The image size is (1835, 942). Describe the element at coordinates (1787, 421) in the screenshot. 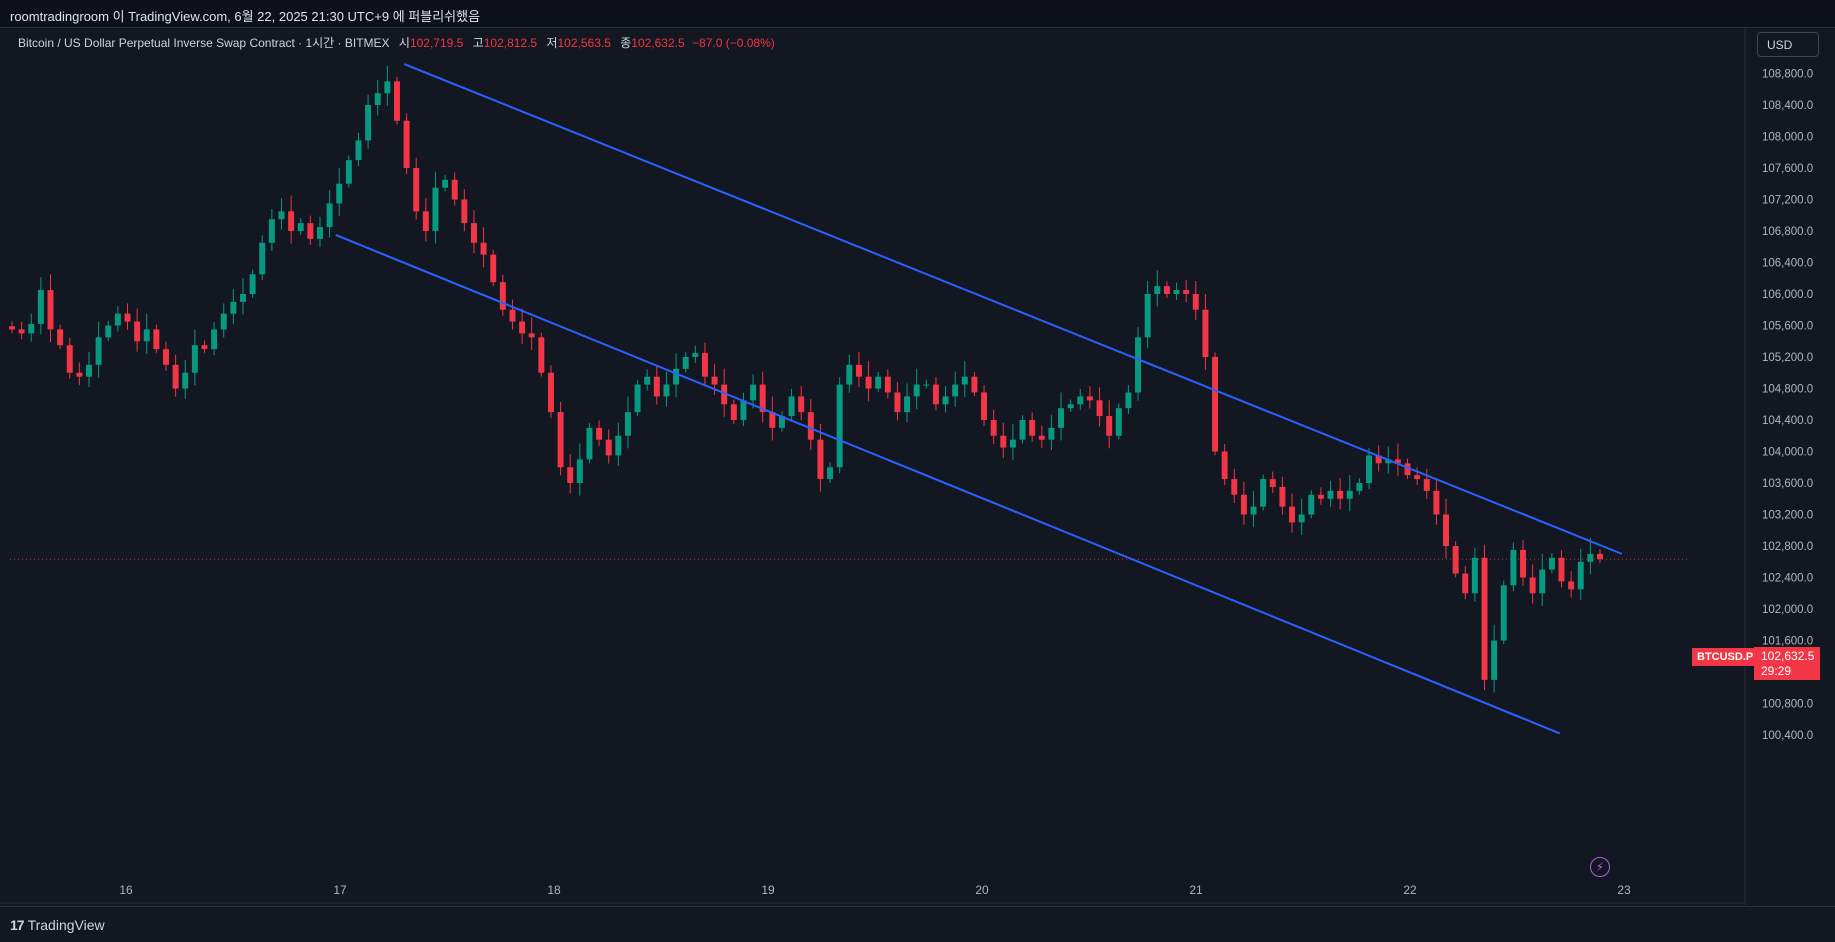

I see `y-tick-label: 104,400.0` at that location.